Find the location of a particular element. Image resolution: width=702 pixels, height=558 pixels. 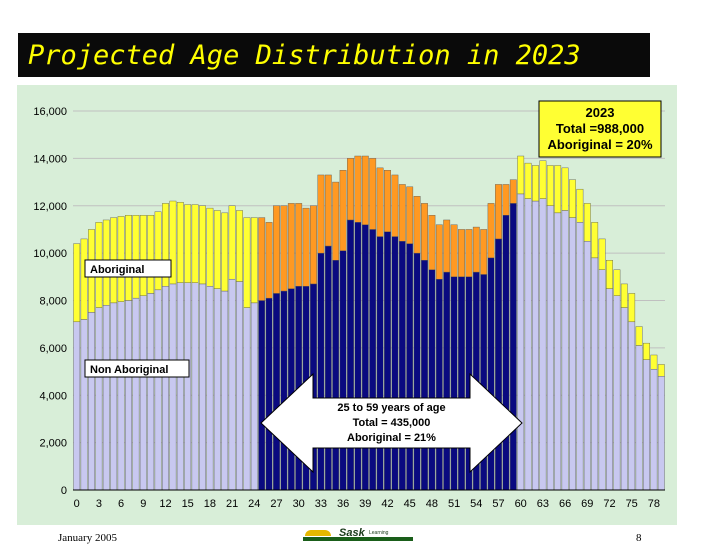

summary-total: Total =988,000 is located at coordinates (600, 128).